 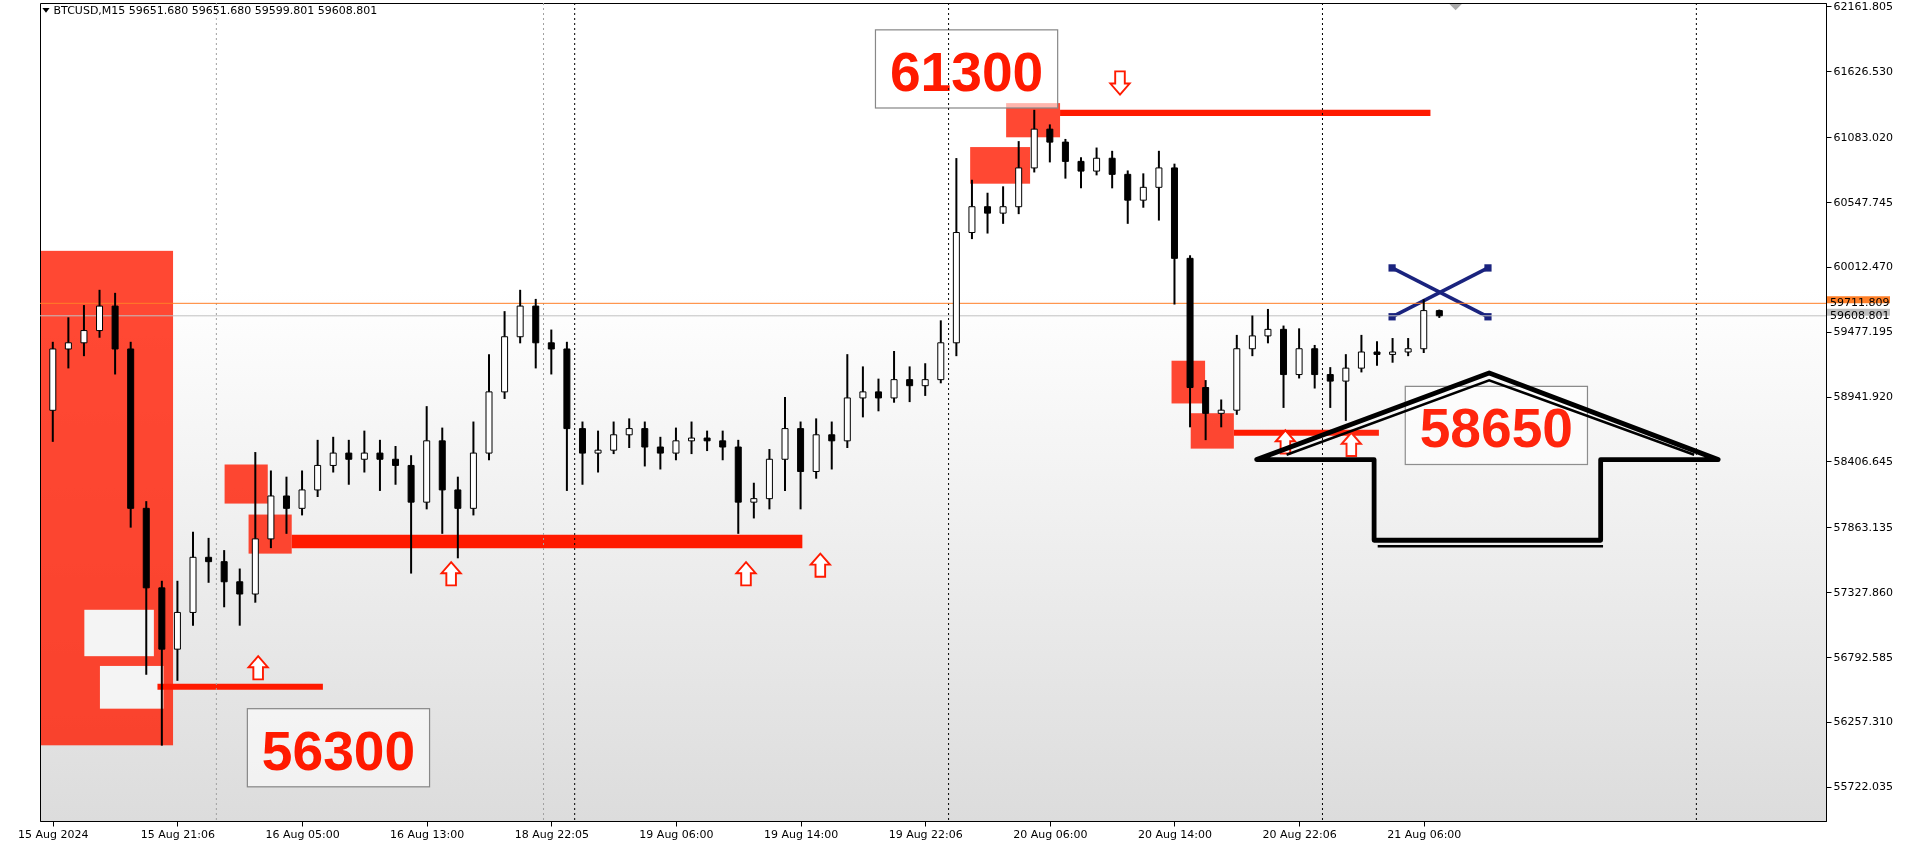 What do you see at coordinates (1863, 267) in the screenshot?
I see `y-tick-label: 60012.470` at bounding box center [1863, 267].